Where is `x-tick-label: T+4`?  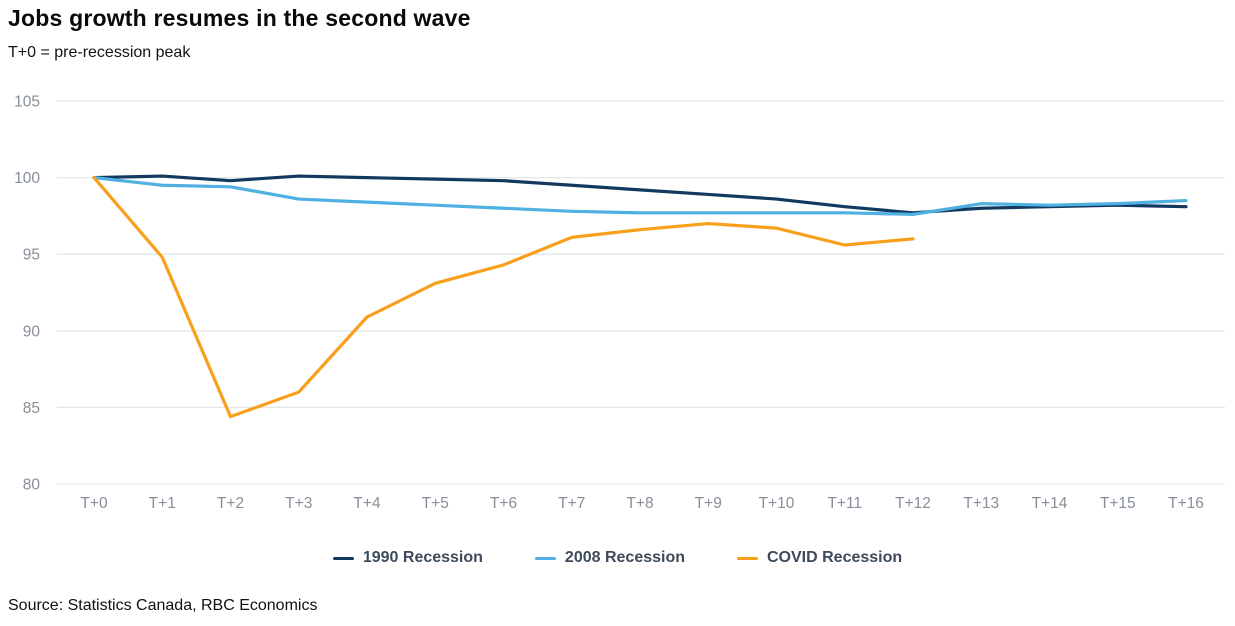 x-tick-label: T+4 is located at coordinates (367, 503).